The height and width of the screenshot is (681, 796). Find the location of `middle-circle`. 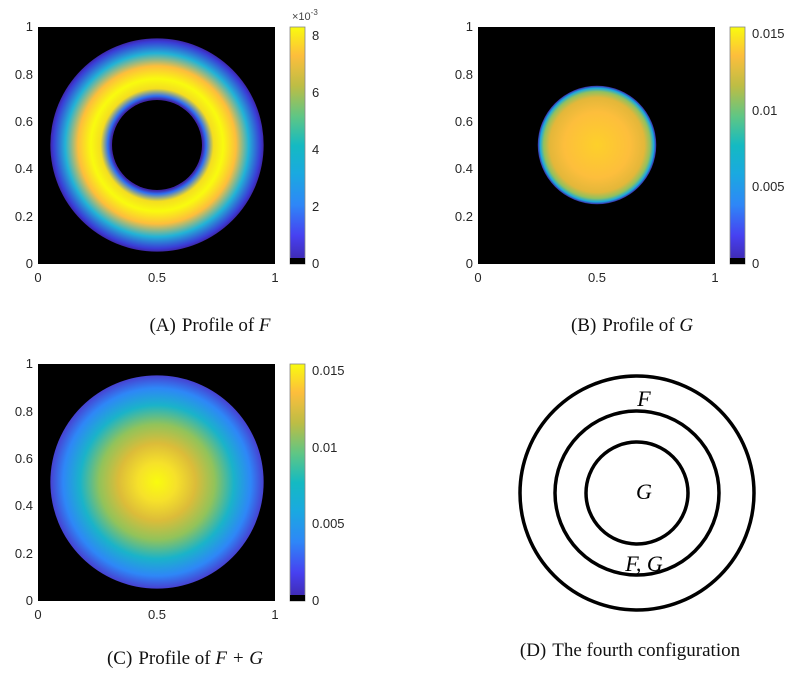

middle-circle is located at coordinates (637, 493).